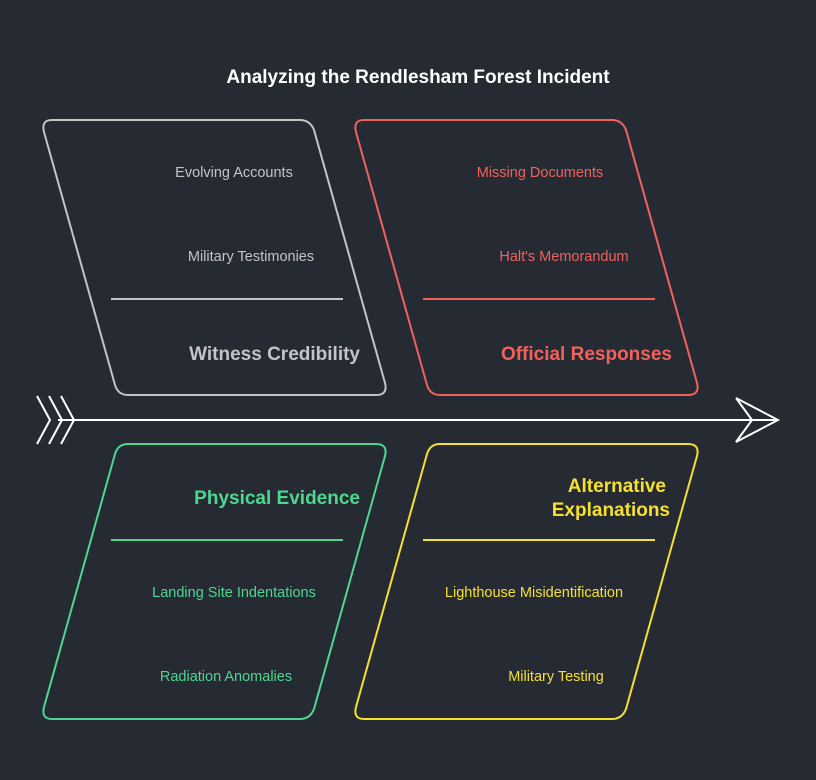 The height and width of the screenshot is (780, 816). Describe the element at coordinates (408, 420) in the screenshot. I see `spine-arrow` at that location.